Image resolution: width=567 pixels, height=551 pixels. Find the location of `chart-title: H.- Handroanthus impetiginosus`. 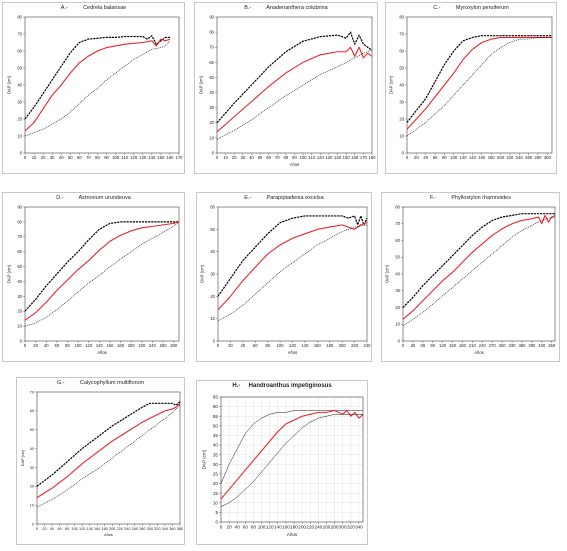

chart-title: H.- Handroanthus impetiginosus is located at coordinates (282, 386).